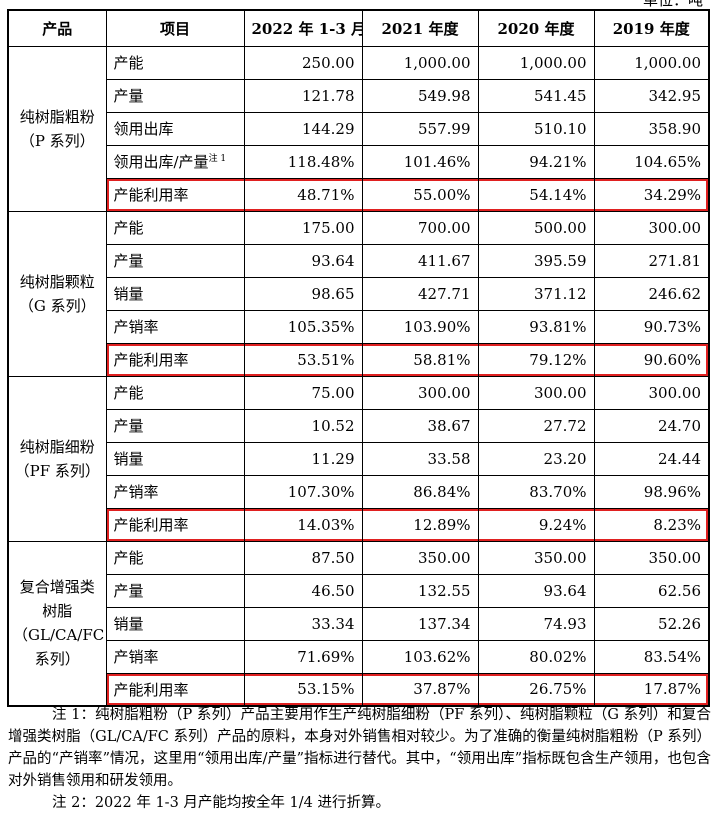  Describe the element at coordinates (536, 392) in the screenshot. I see `value-cell: 300.00` at that location.